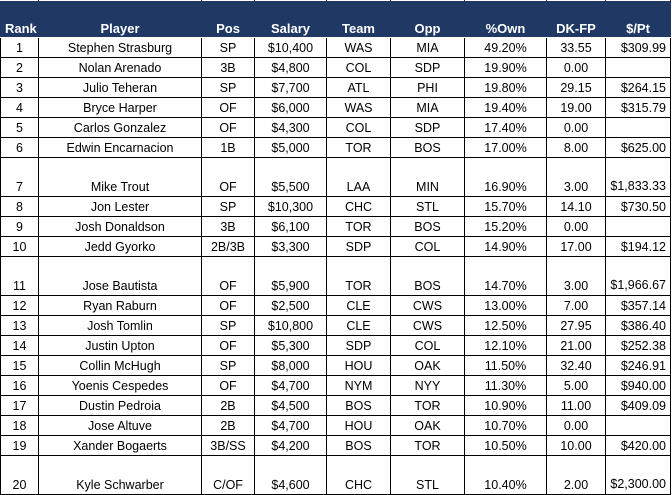  I want to click on cell-player: Edwin Encarnacion, so click(120, 147).